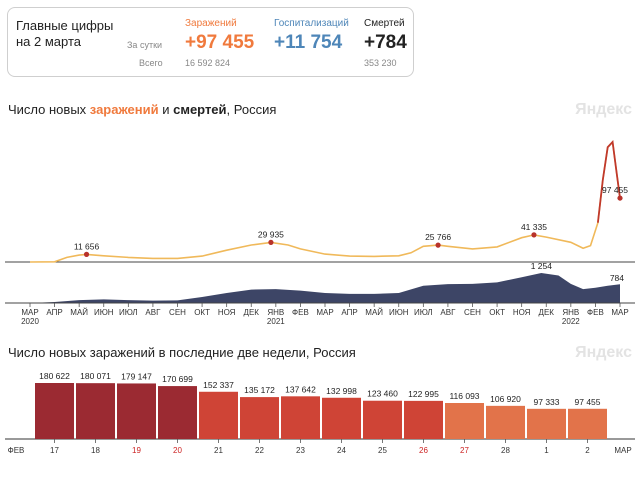  What do you see at coordinates (464, 450) in the screenshot?
I see `day-tick-label: 27` at bounding box center [464, 450].